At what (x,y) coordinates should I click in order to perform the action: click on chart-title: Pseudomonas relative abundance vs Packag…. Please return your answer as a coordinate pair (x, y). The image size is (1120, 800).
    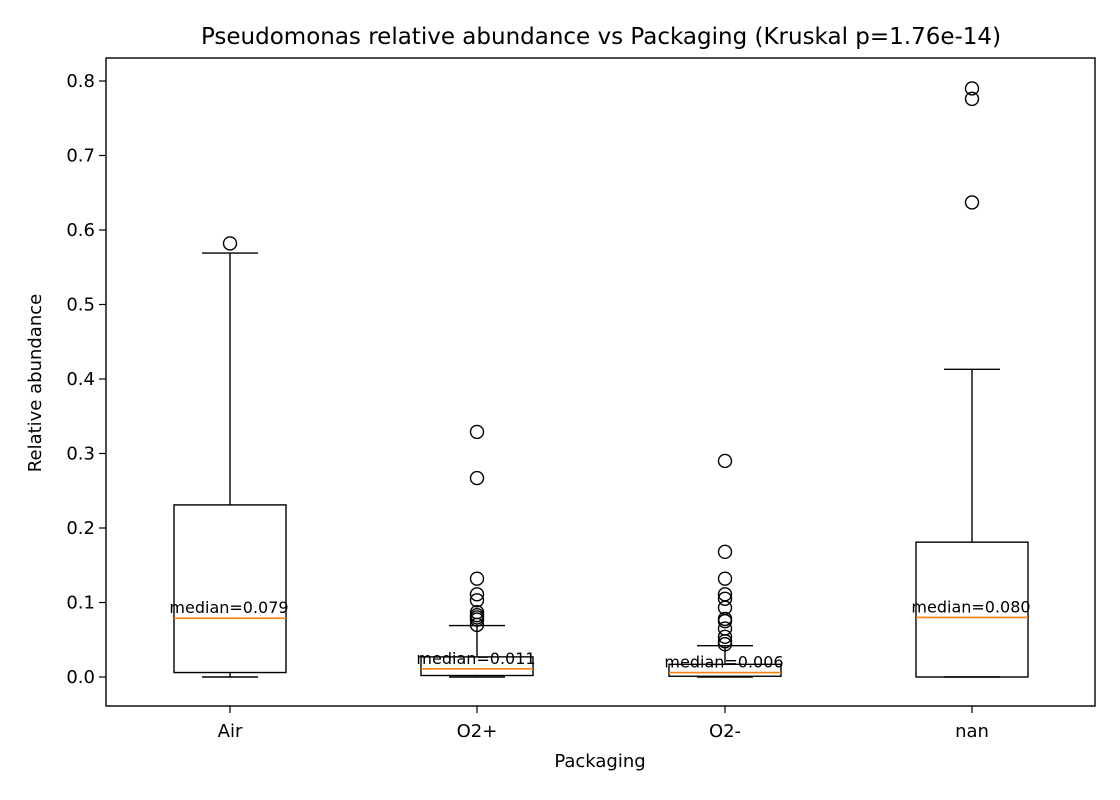
    Looking at the image, I should click on (601, 37).